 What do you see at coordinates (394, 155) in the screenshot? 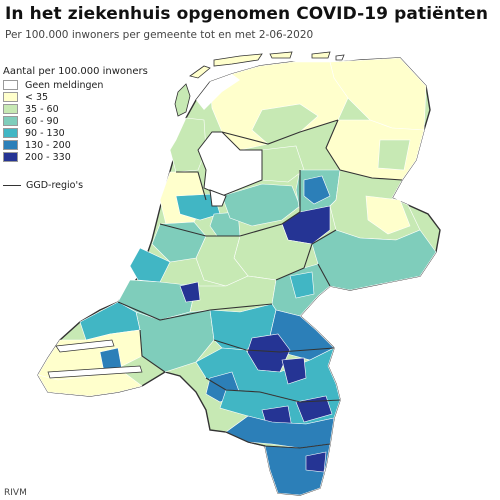
I see `region-drenthe-east` at bounding box center [394, 155].